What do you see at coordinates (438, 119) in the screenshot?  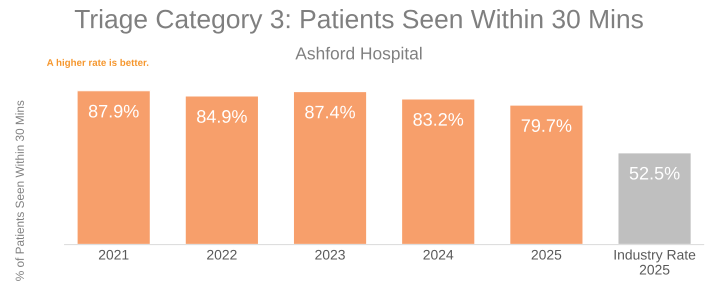 I see `data-label: 83.2%` at bounding box center [438, 119].